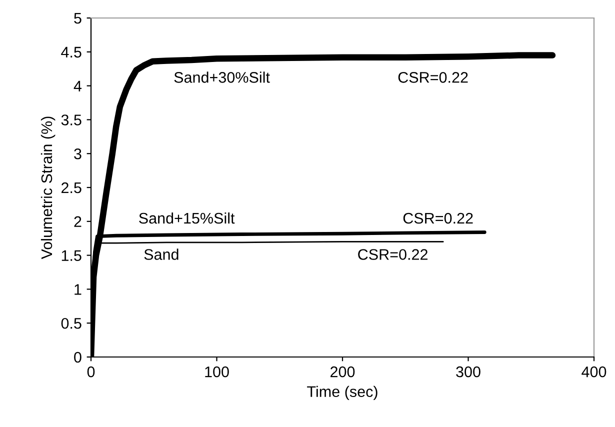  What do you see at coordinates (468, 372) in the screenshot?
I see `x-tick-label: 300` at bounding box center [468, 372].